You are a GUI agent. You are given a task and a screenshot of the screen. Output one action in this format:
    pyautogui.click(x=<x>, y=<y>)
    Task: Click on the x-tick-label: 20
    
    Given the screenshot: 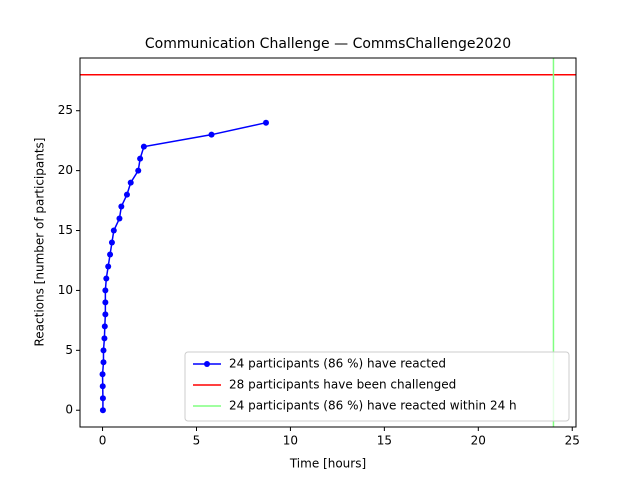 What is the action you would take?
    pyautogui.click(x=478, y=441)
    